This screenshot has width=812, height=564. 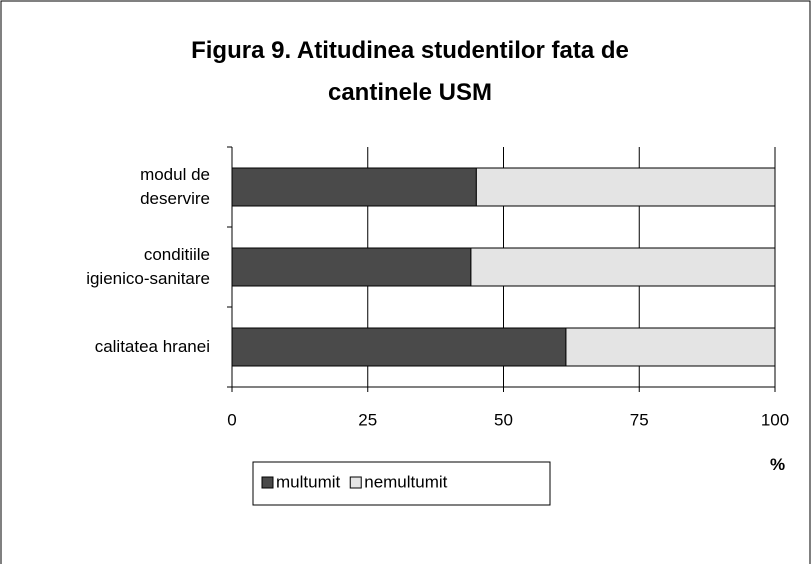 What do you see at coordinates (148, 266) in the screenshot?
I see `y-tick-label: conditiile igienico-sanitare` at bounding box center [148, 266].